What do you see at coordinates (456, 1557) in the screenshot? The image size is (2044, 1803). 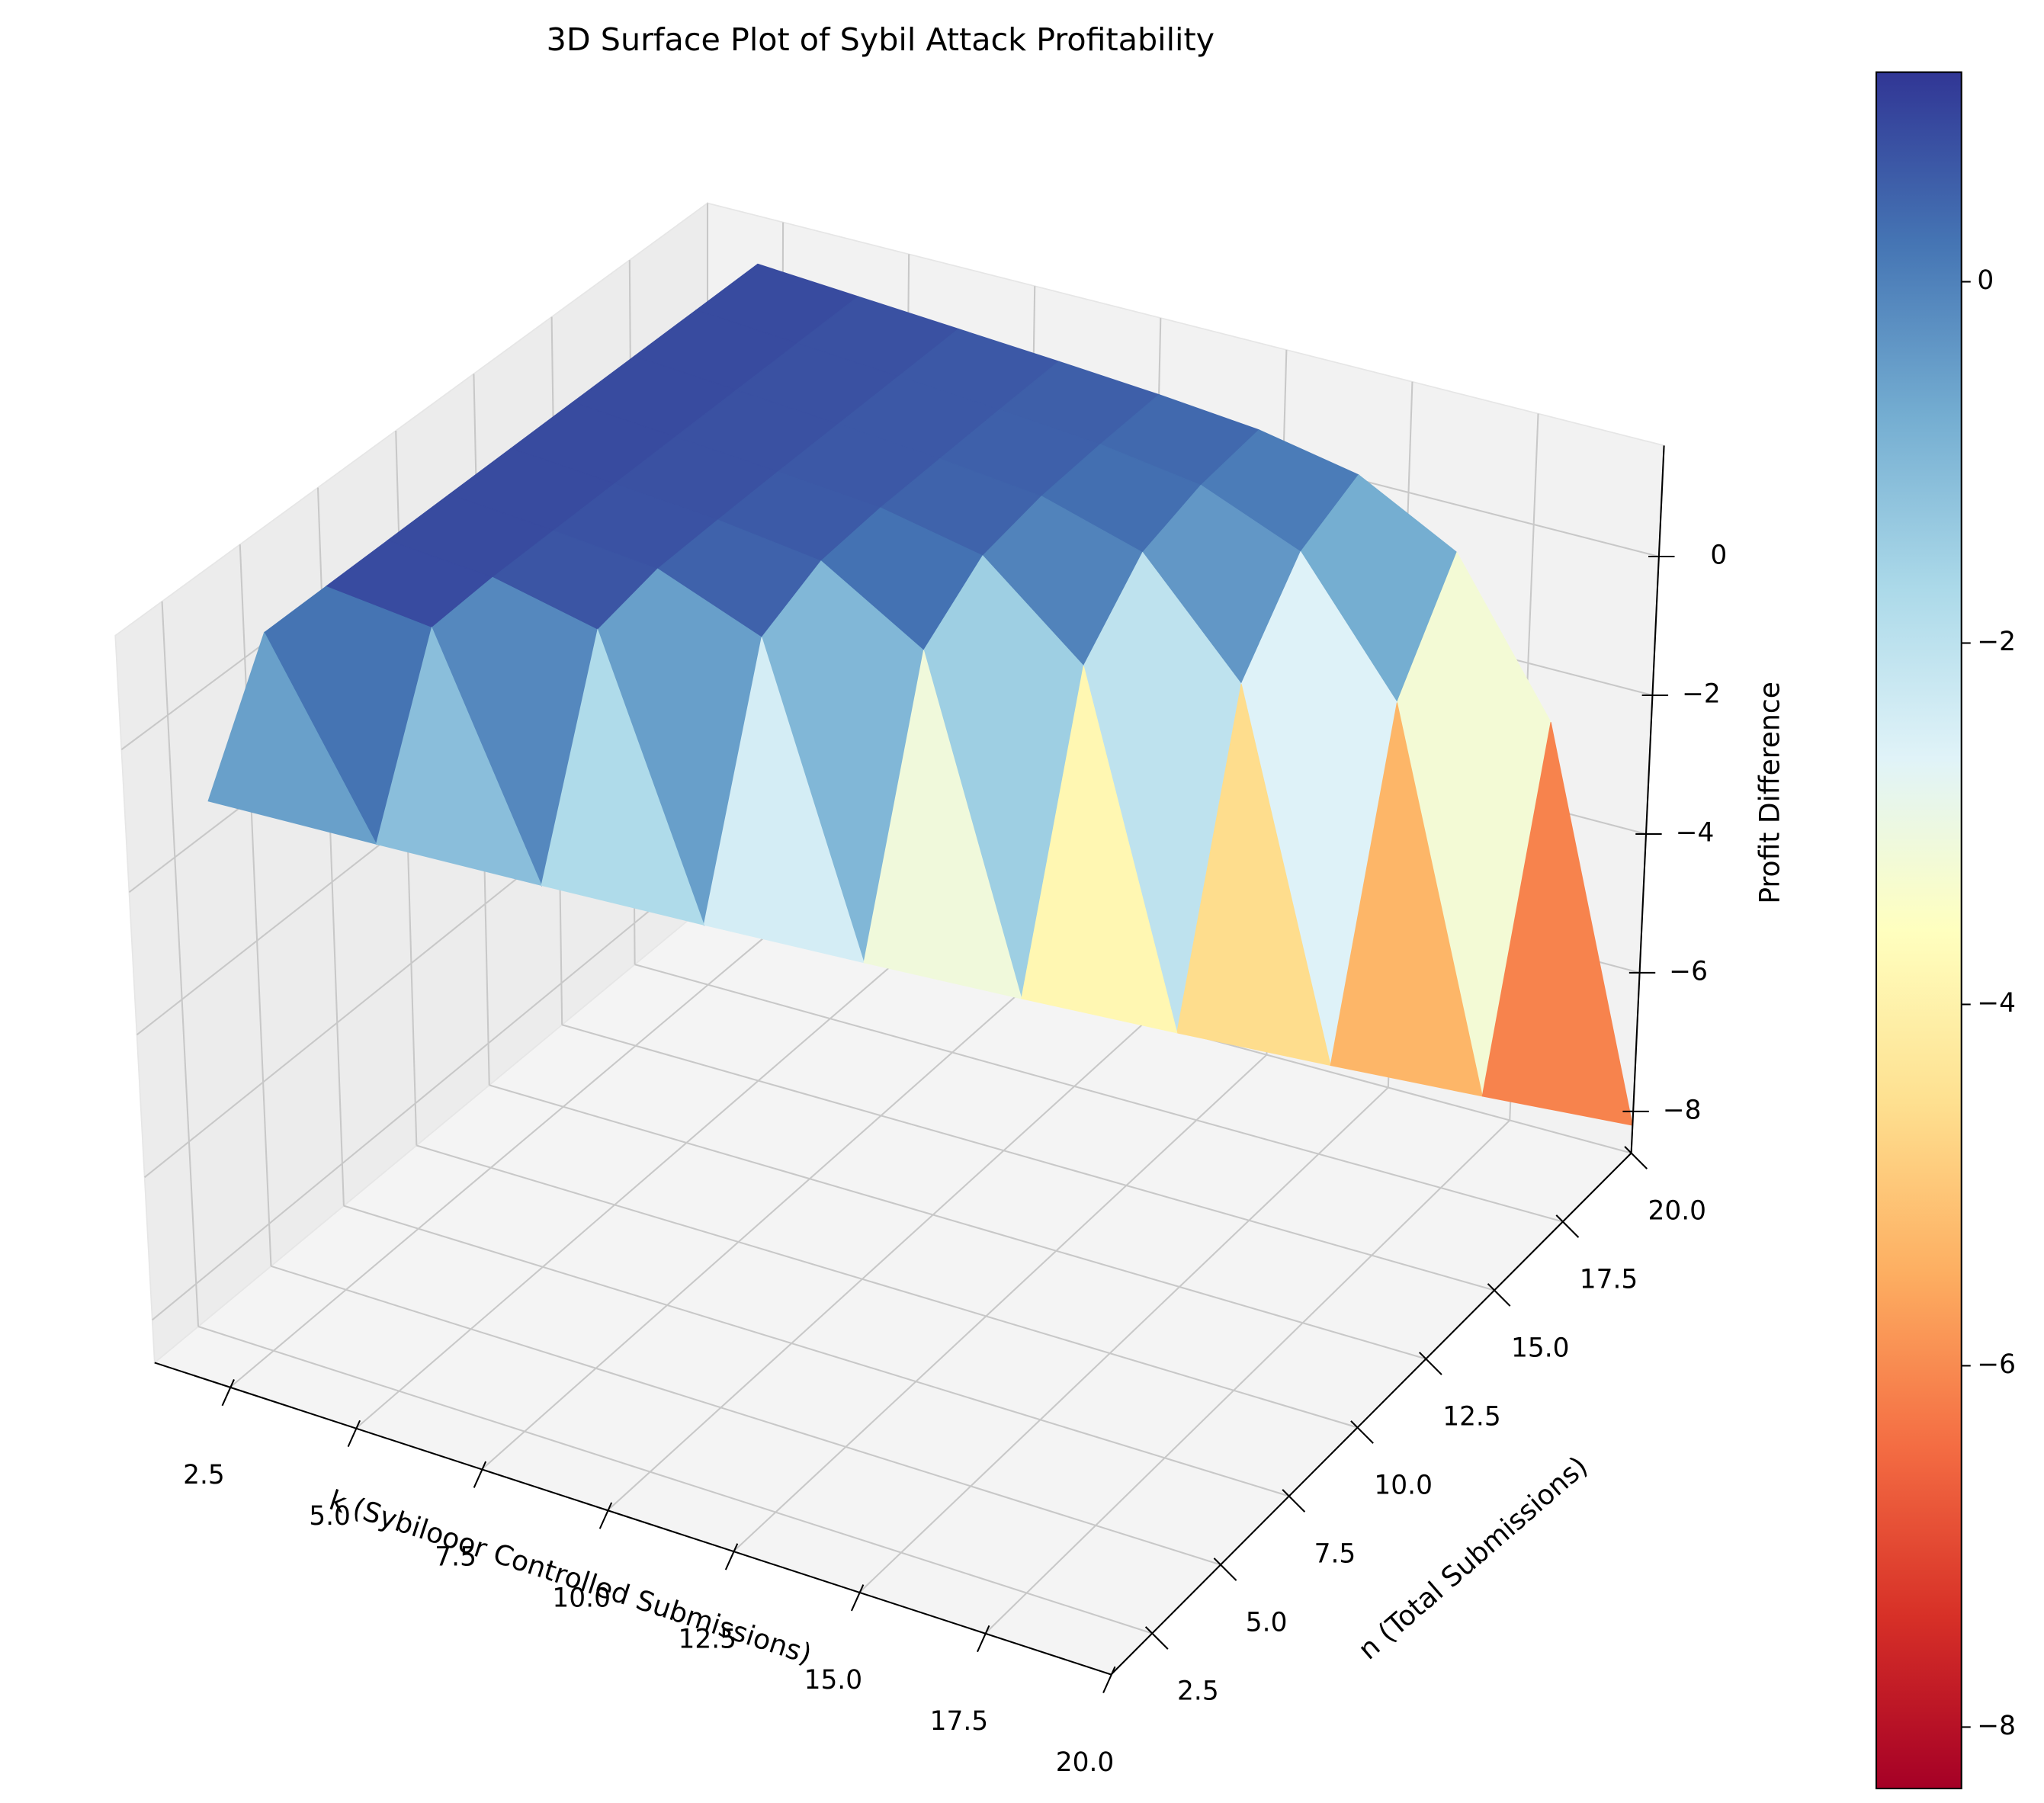 I see `x-tick-label: 7.5` at bounding box center [456, 1557].